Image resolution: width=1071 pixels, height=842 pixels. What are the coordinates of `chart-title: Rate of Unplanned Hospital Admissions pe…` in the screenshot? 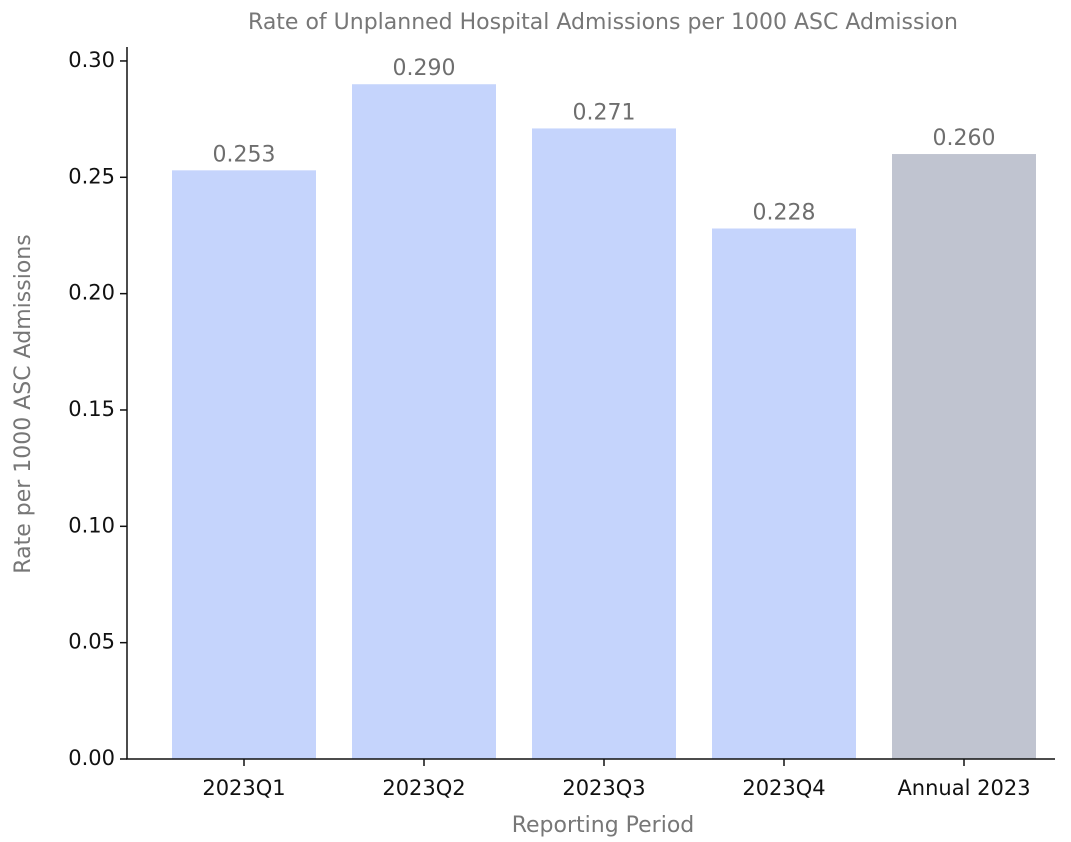 It's located at (603, 22).